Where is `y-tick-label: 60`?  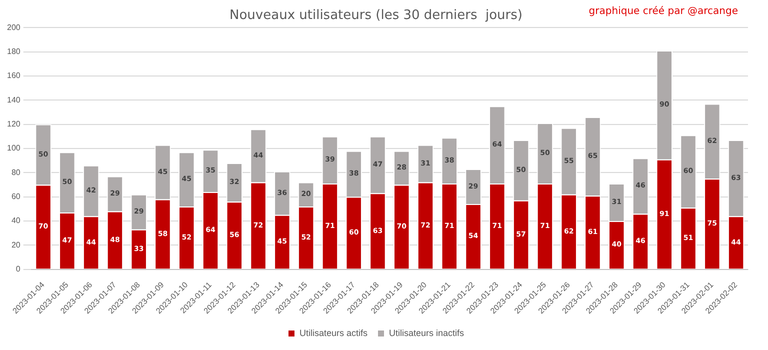 y-tick-label: 60 is located at coordinates (16, 196).